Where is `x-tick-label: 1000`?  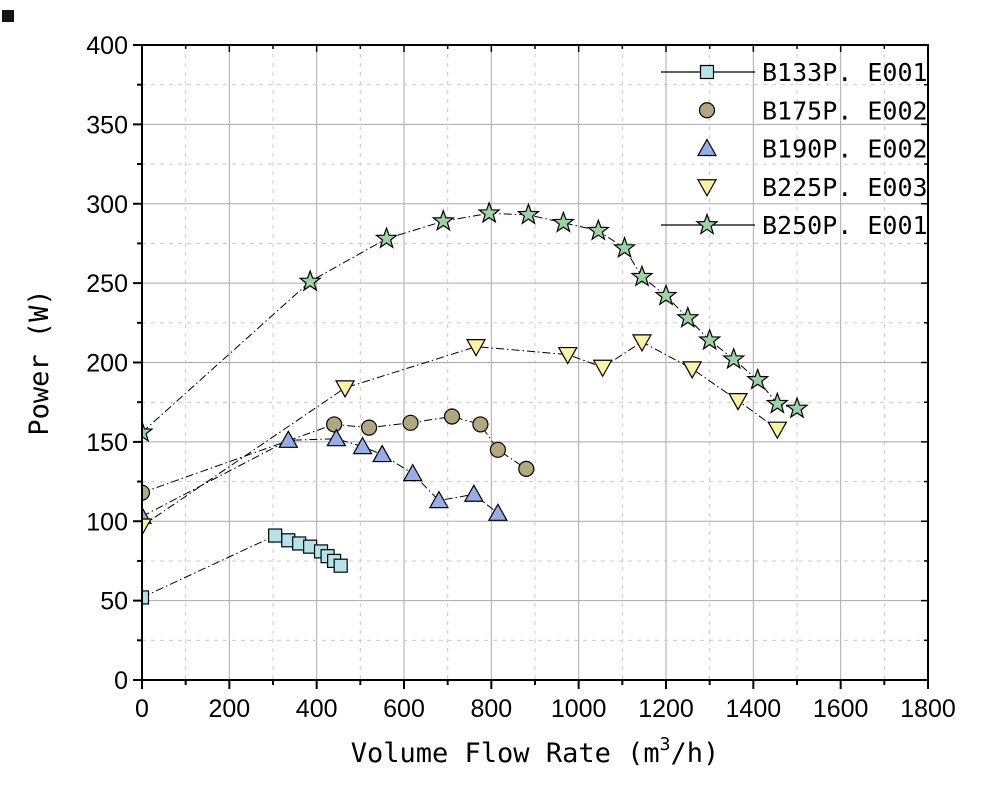 x-tick-label: 1000 is located at coordinates (579, 709).